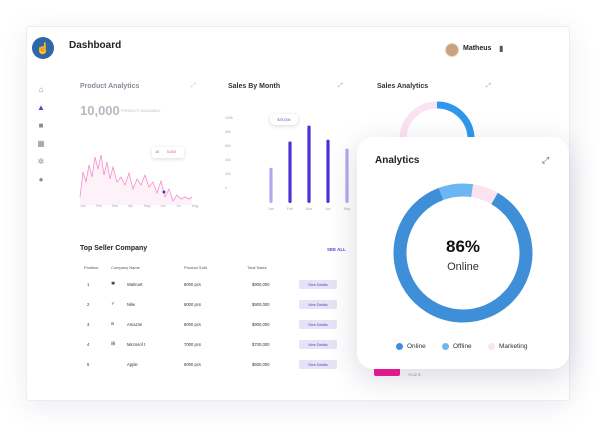  Describe the element at coordinates (228, 174) in the screenshot. I see `y-tick-label: 20k` at that location.